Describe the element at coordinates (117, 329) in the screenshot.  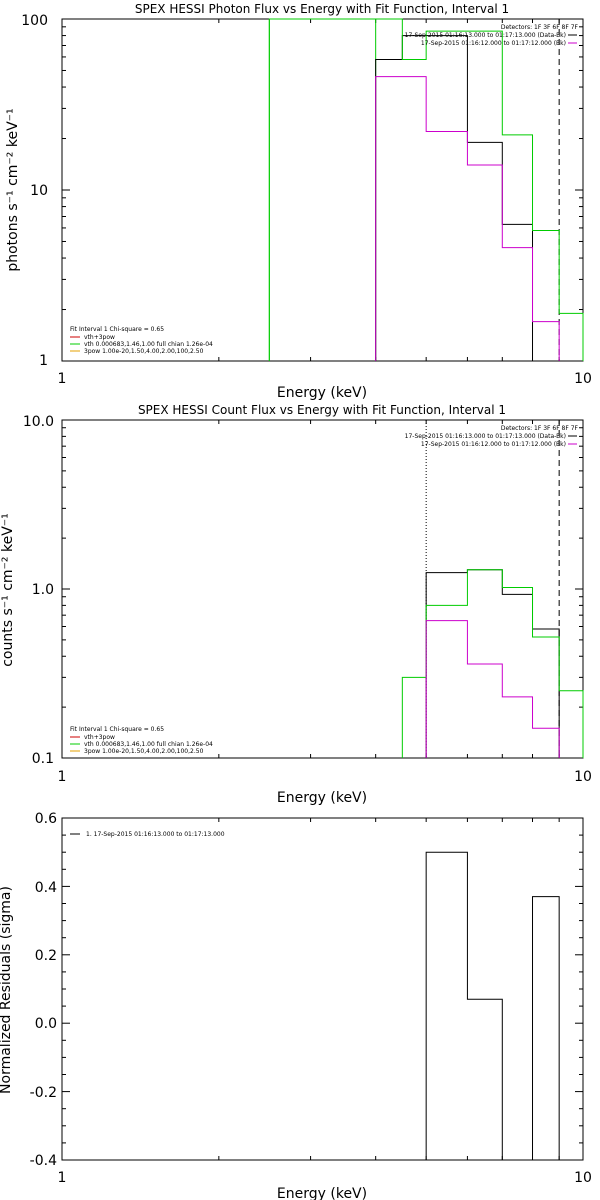
I see `panel1-fit-interval: Fit Interval 1 Chi-square = 0.65` at that location.